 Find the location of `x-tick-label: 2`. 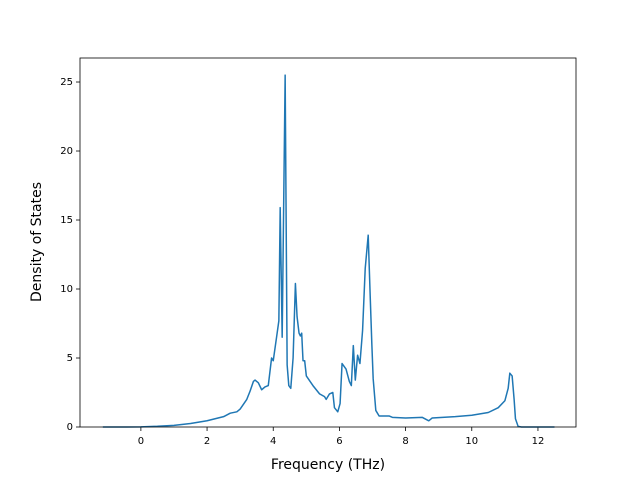

x-tick-label: 2 is located at coordinates (207, 441).